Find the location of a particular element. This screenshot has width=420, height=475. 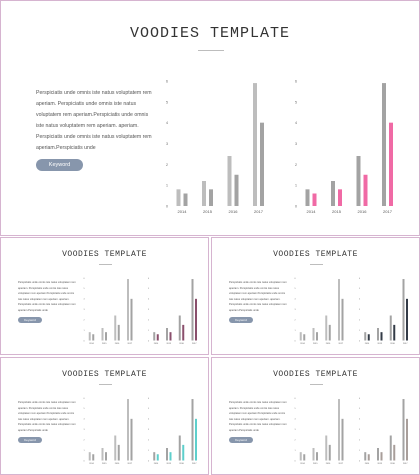

title-divider is located at coordinates (211, 50).